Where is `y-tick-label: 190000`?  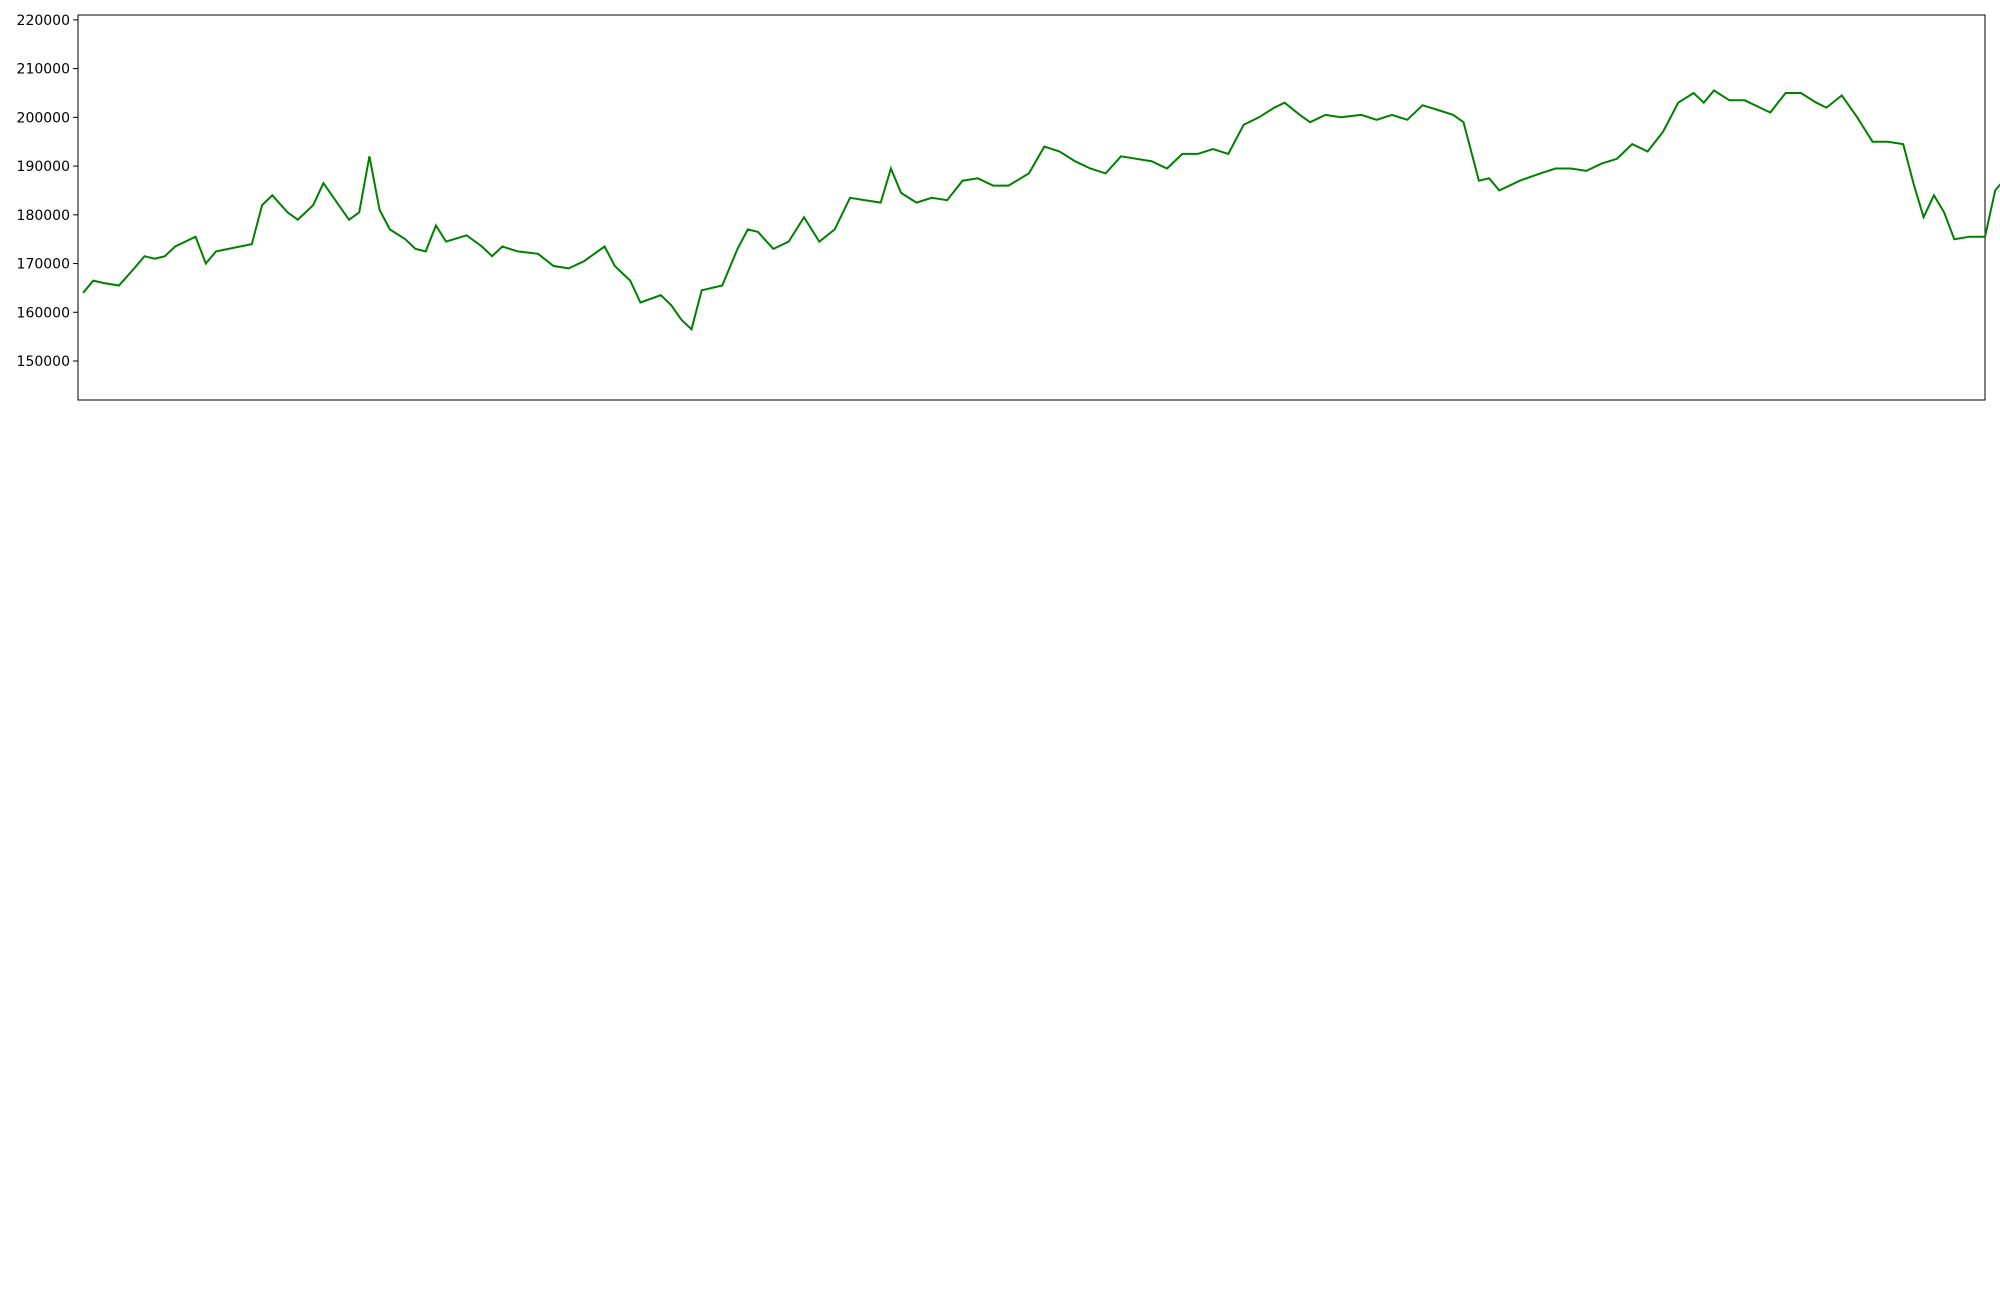 y-tick-label: 190000 is located at coordinates (43, 167).